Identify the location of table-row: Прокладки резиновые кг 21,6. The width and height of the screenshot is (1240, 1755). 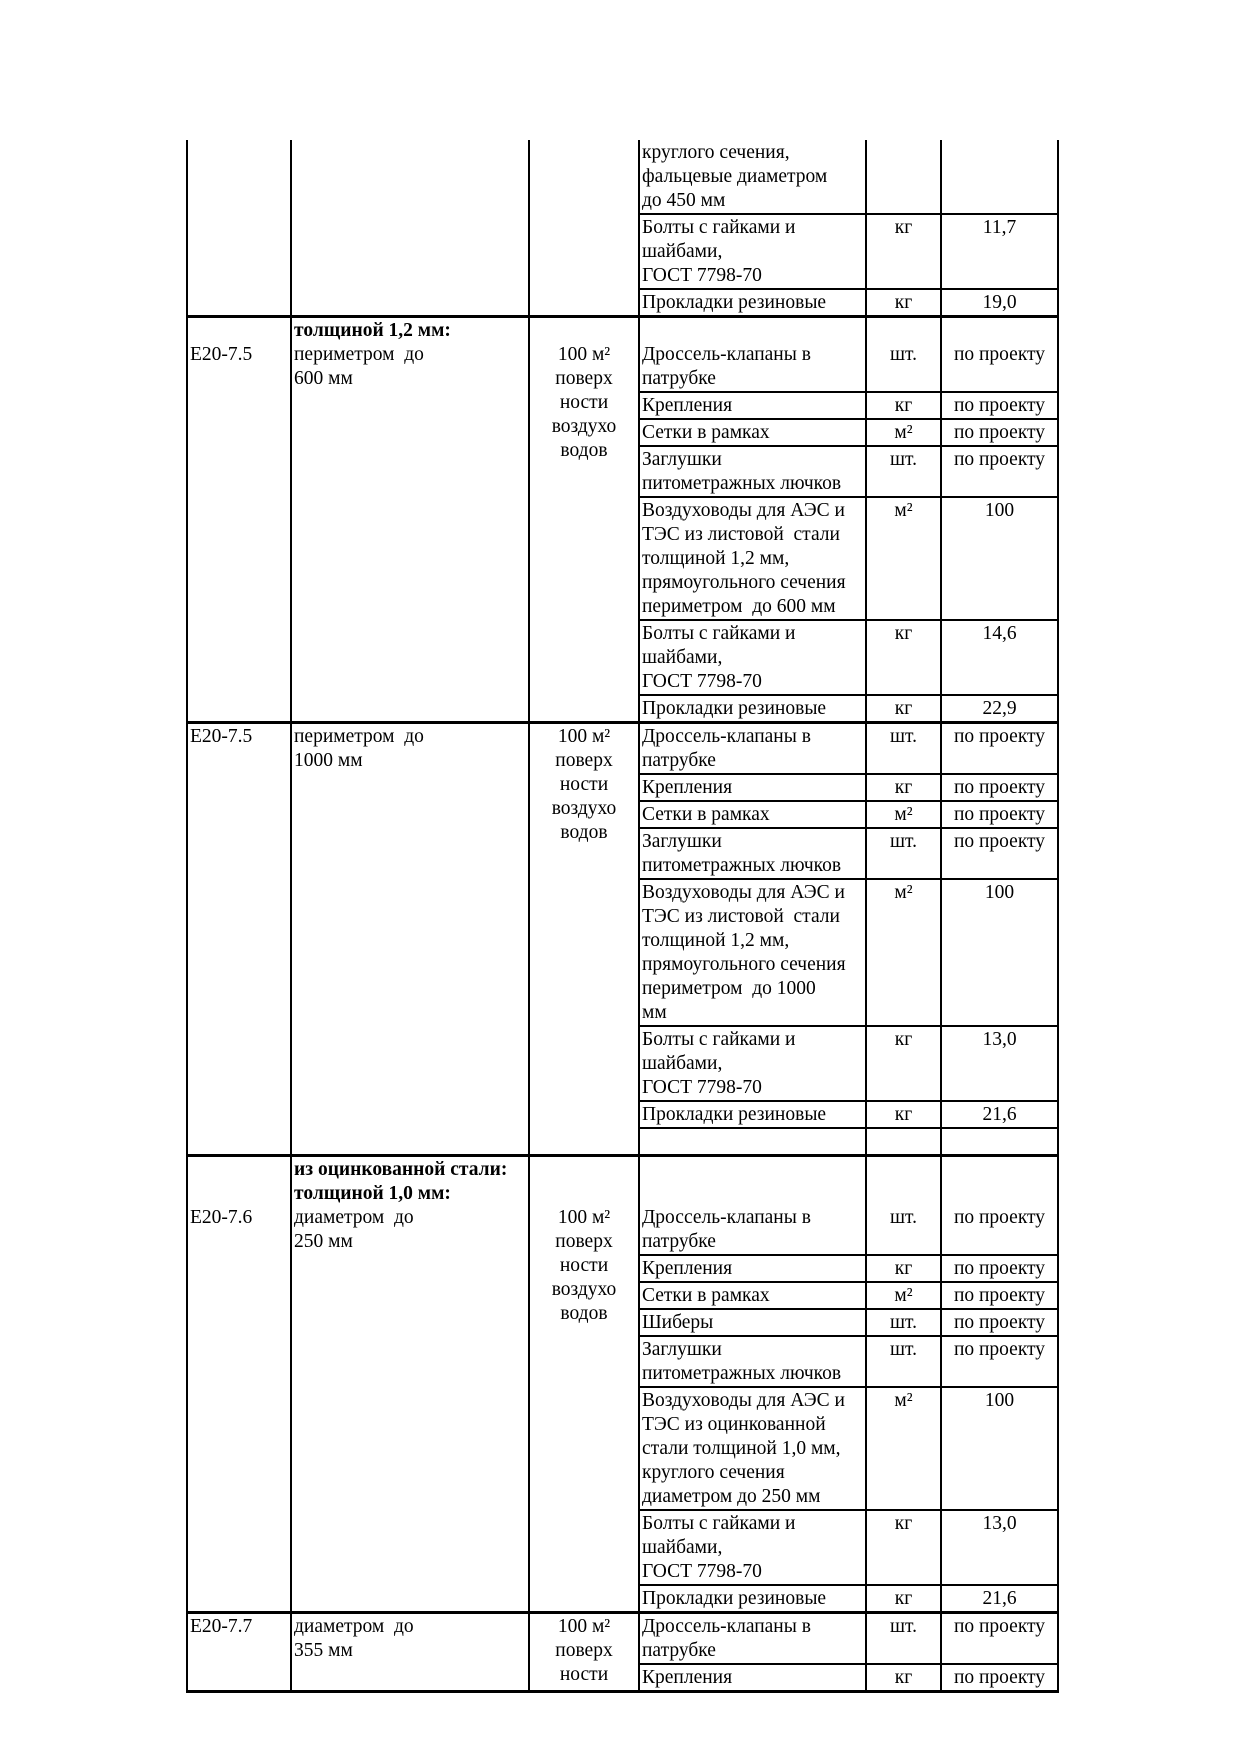
(623, 1599).